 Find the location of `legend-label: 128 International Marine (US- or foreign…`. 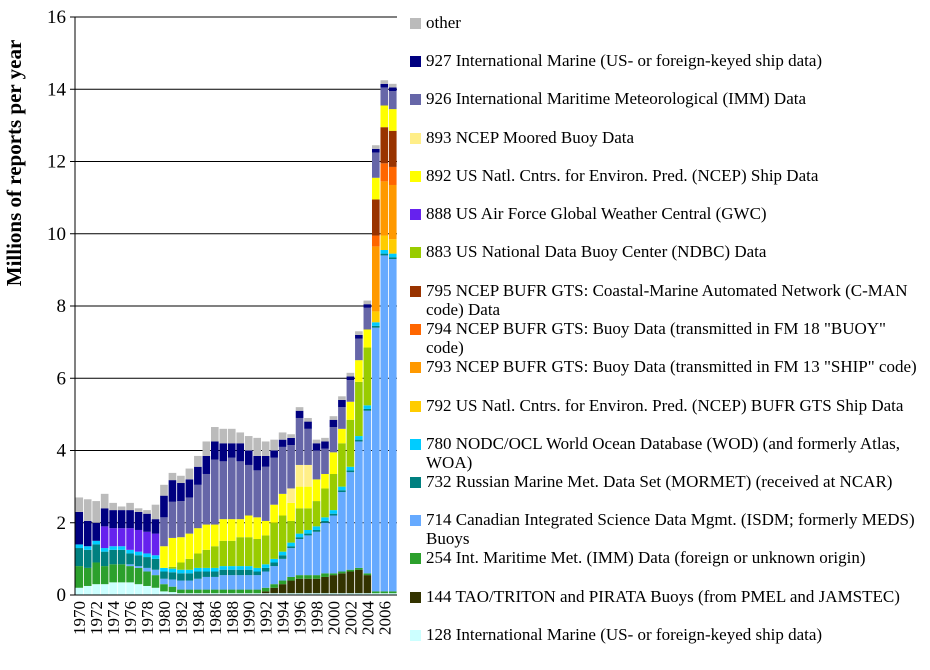

legend-label: 128 International Marine (US- or foreign… is located at coordinates (624, 634).